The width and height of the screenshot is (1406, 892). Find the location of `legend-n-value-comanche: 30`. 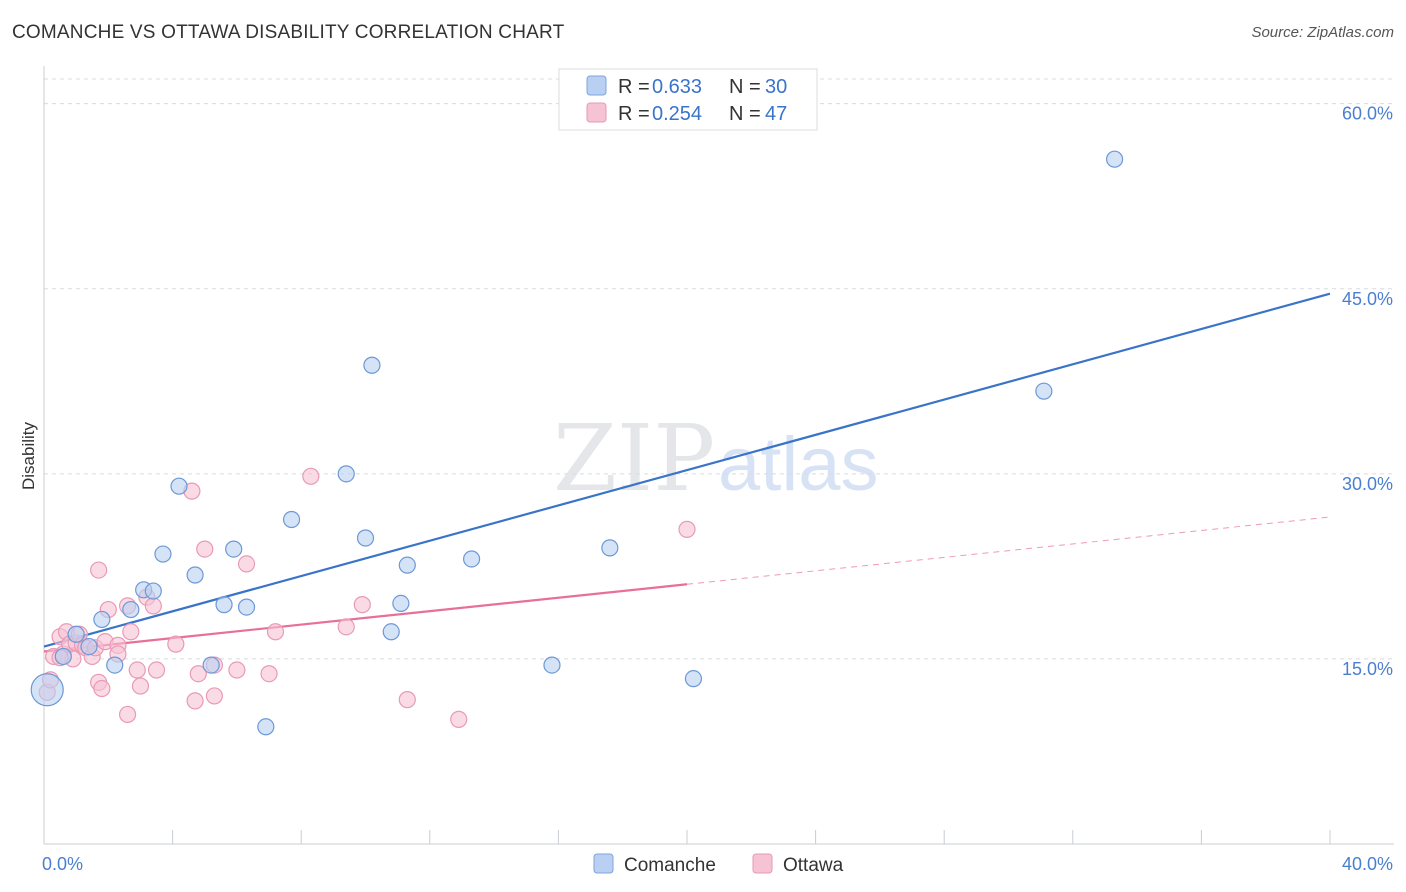

legend-n-value-comanche: 30 is located at coordinates (776, 87).